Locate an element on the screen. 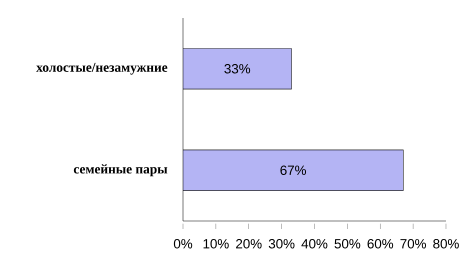 This screenshot has width=475, height=276. x-tick-label: 0% is located at coordinates (183, 243).